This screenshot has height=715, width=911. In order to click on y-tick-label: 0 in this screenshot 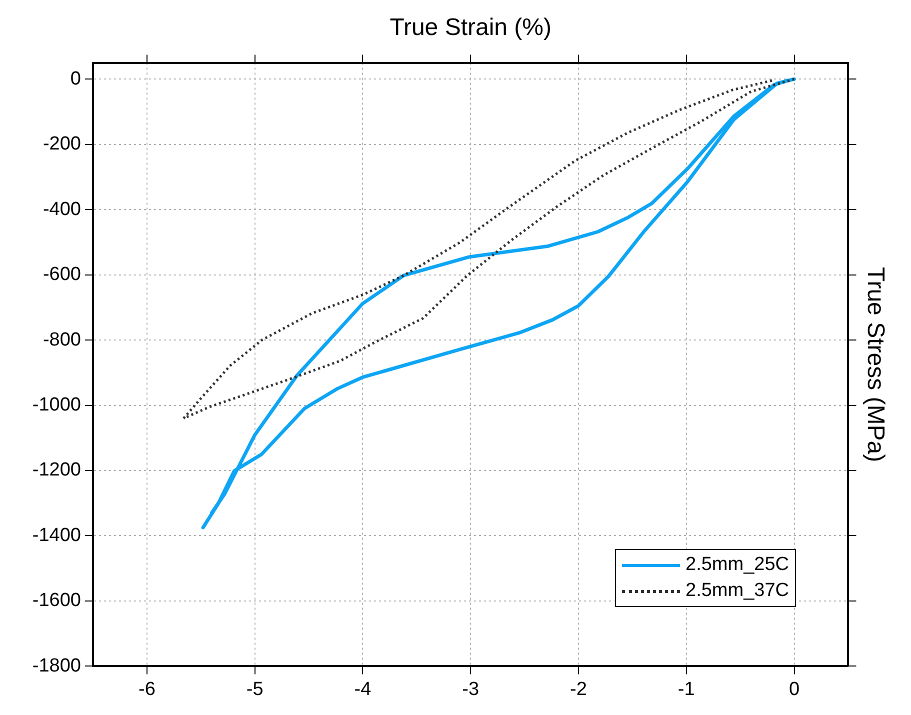, I will do `click(75, 79)`.